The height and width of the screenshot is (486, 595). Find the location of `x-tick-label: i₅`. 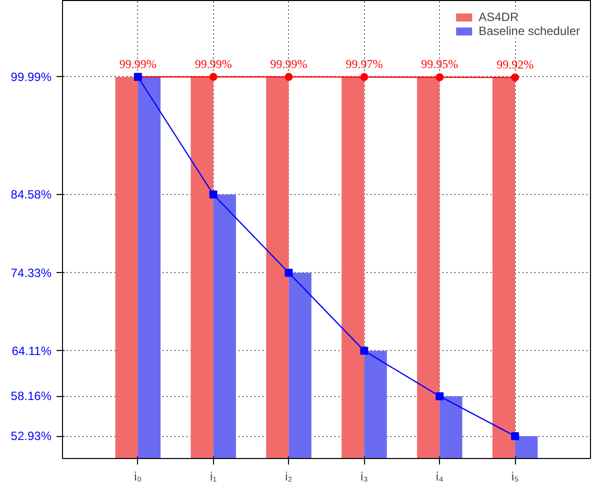

x-tick-label: i₅ is located at coordinates (515, 477).